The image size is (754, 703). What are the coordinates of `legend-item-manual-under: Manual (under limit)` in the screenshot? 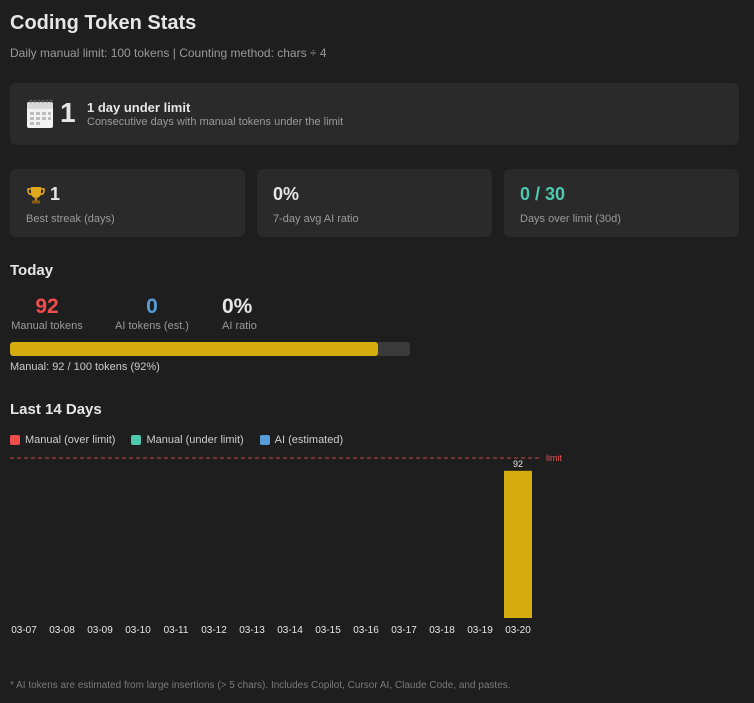 It's located at (187, 440).